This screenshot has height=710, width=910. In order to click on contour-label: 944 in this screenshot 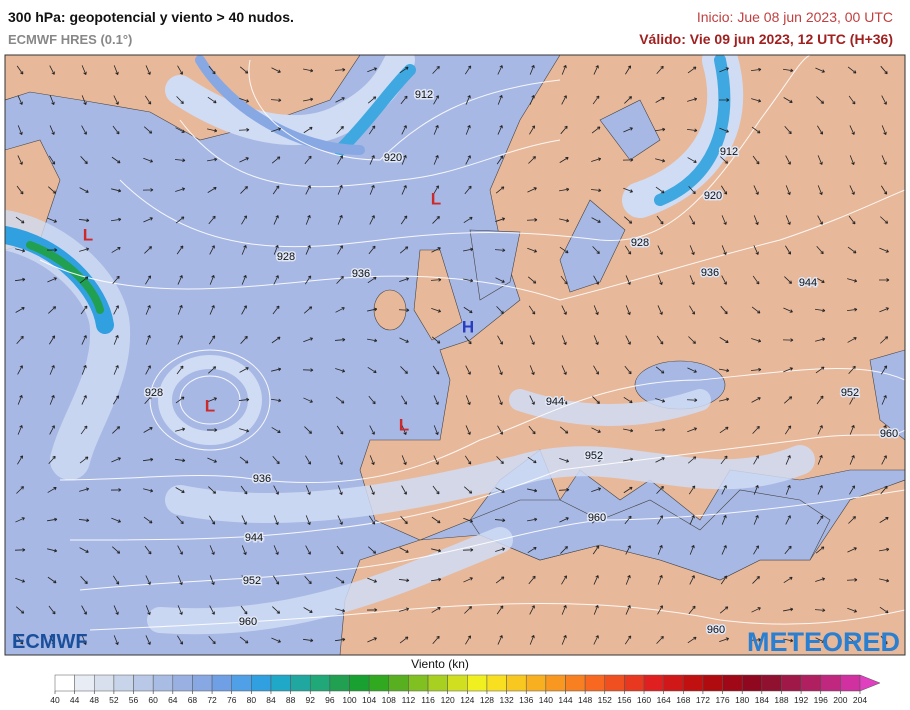, I will do `click(254, 538)`.